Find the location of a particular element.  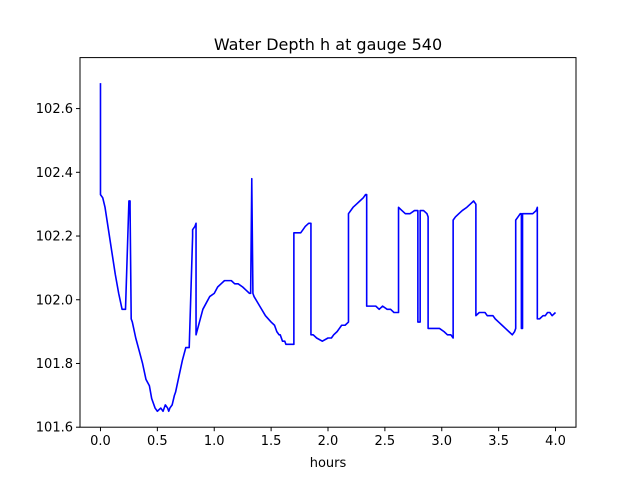

y-tick-label: 102.6 is located at coordinates (54, 109).